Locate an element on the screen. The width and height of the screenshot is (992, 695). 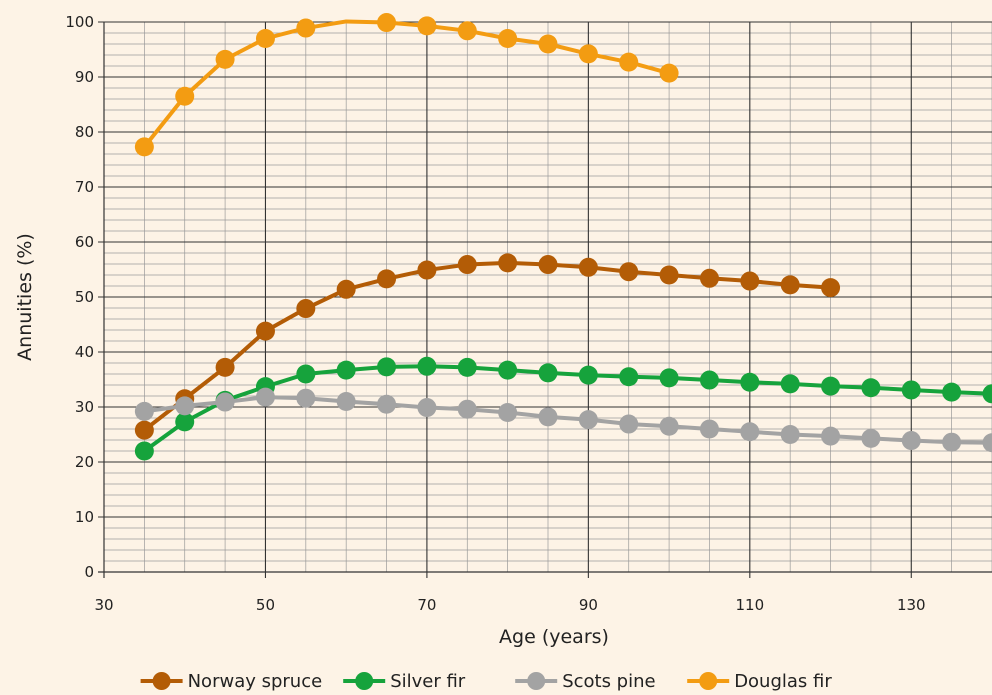
x-tick-label: 50 is located at coordinates (265, 605).